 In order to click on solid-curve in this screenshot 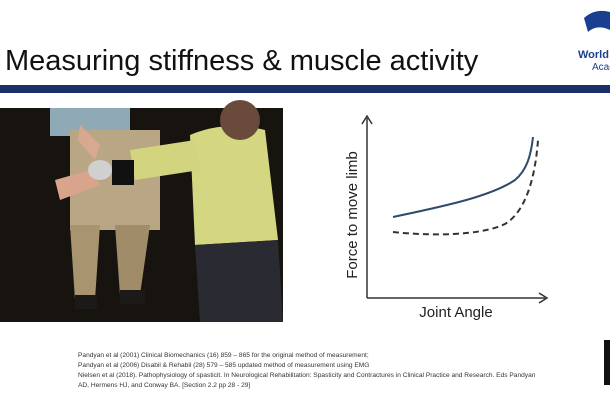, I will do `click(463, 177)`.